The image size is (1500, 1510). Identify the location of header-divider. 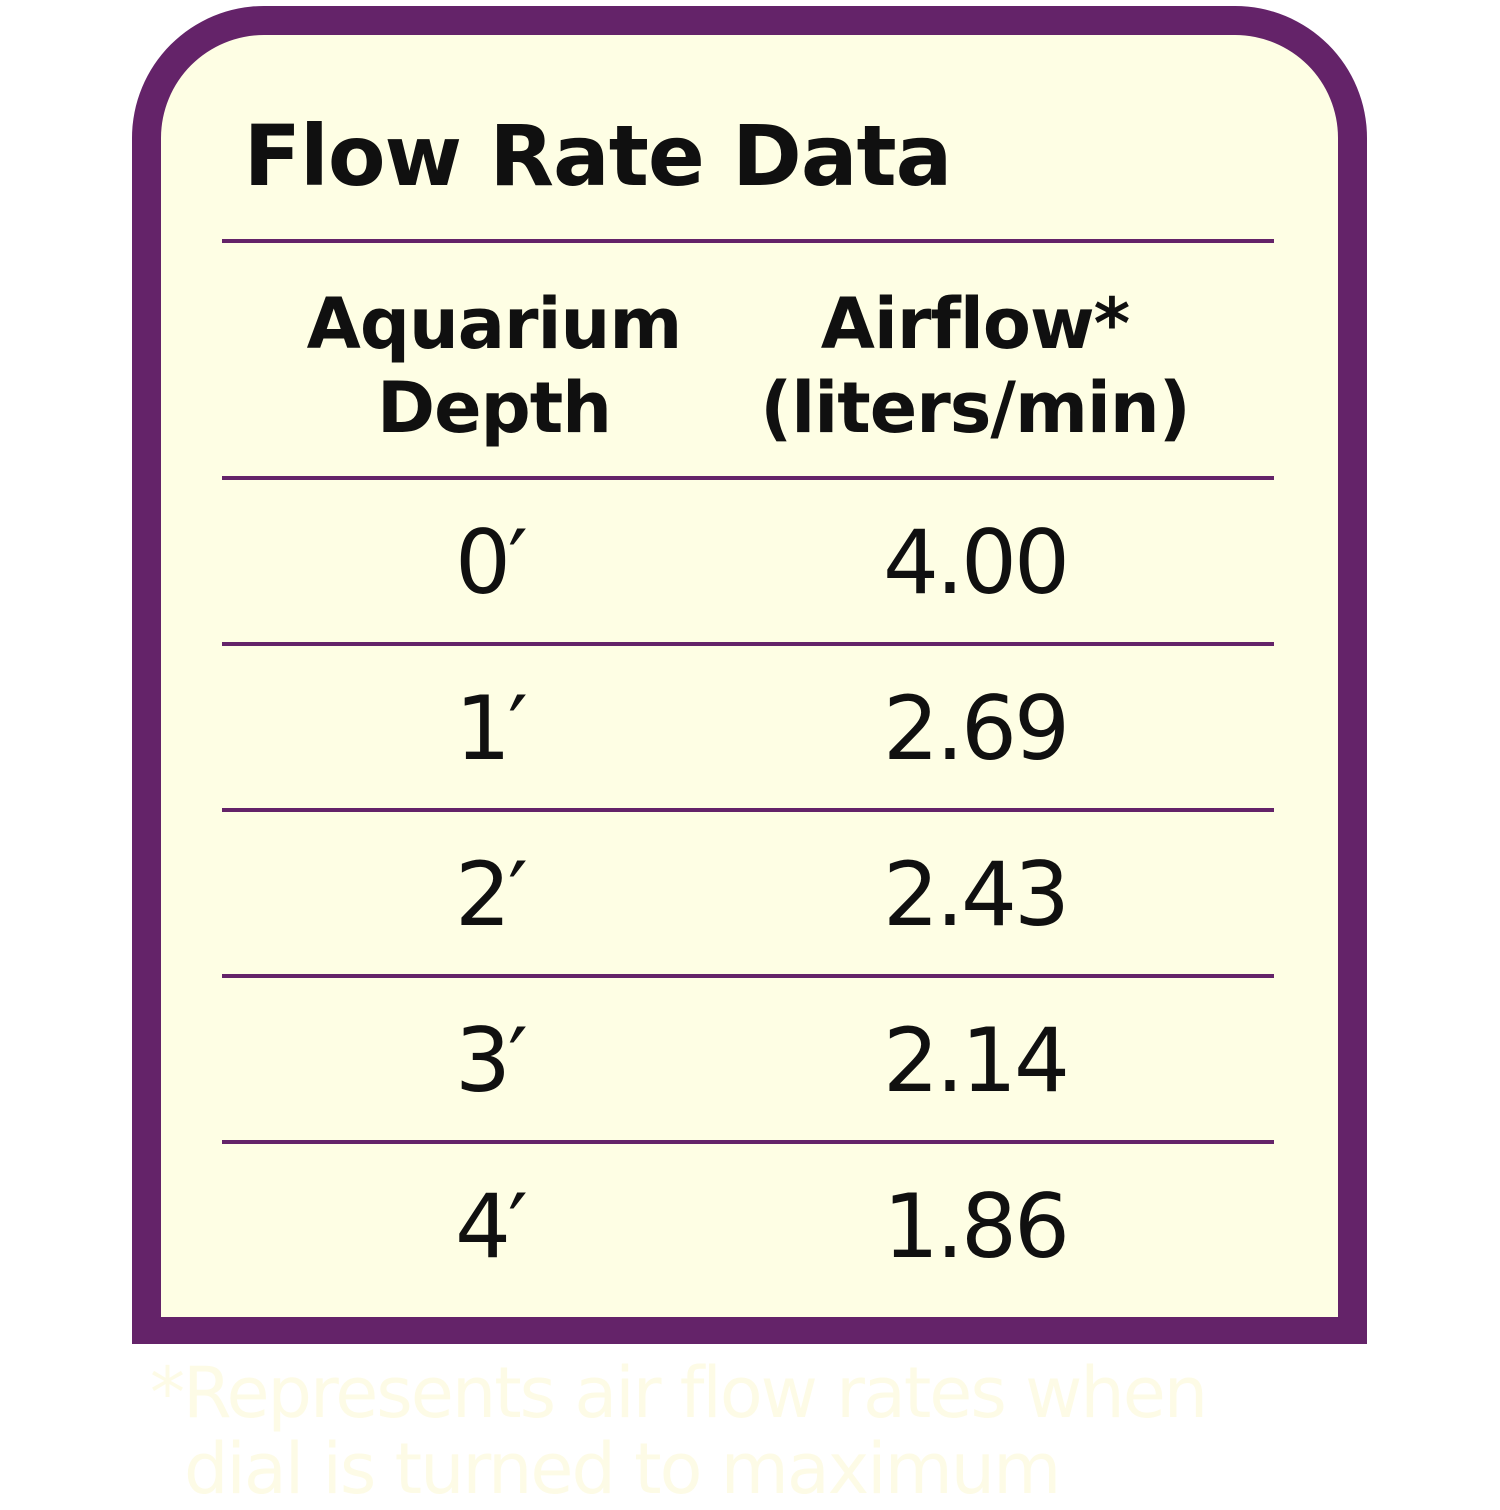
(748, 478).